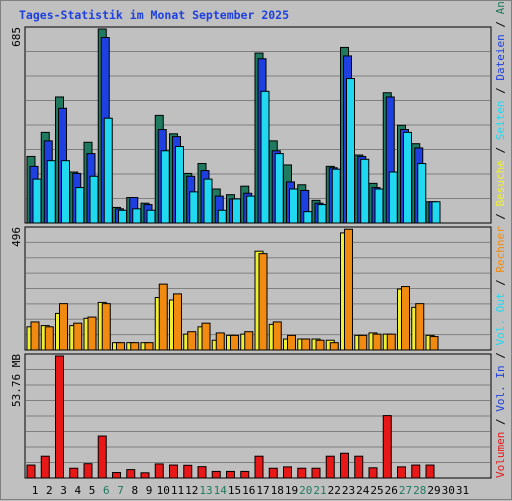  Describe the element at coordinates (49, 490) in the screenshot. I see `x-tick-label-day-2: 2` at that location.